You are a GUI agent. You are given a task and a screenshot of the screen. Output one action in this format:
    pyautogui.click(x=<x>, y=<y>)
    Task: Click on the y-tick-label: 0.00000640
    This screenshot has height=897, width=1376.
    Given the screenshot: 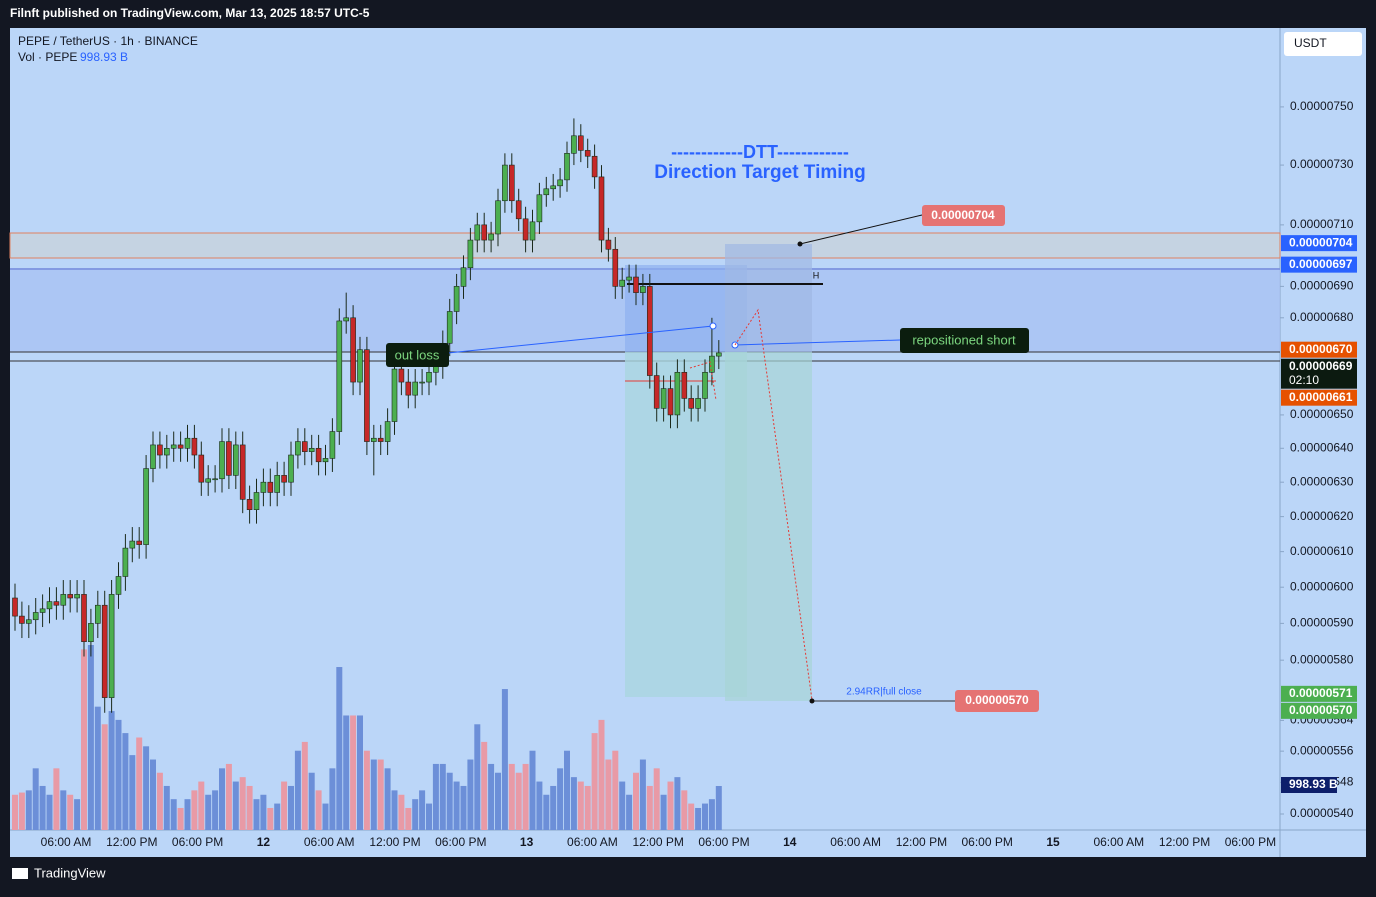 What is the action you would take?
    pyautogui.click(x=1322, y=447)
    